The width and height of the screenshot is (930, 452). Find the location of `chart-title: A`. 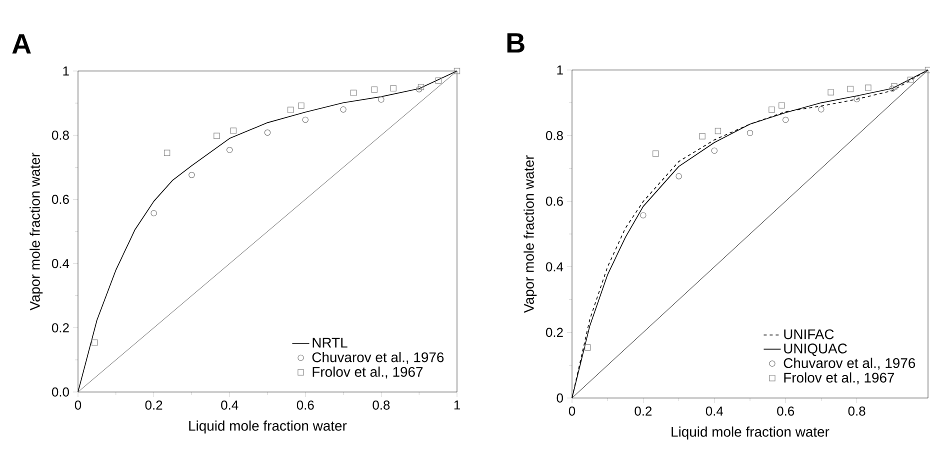

chart-title: A is located at coordinates (21, 44).